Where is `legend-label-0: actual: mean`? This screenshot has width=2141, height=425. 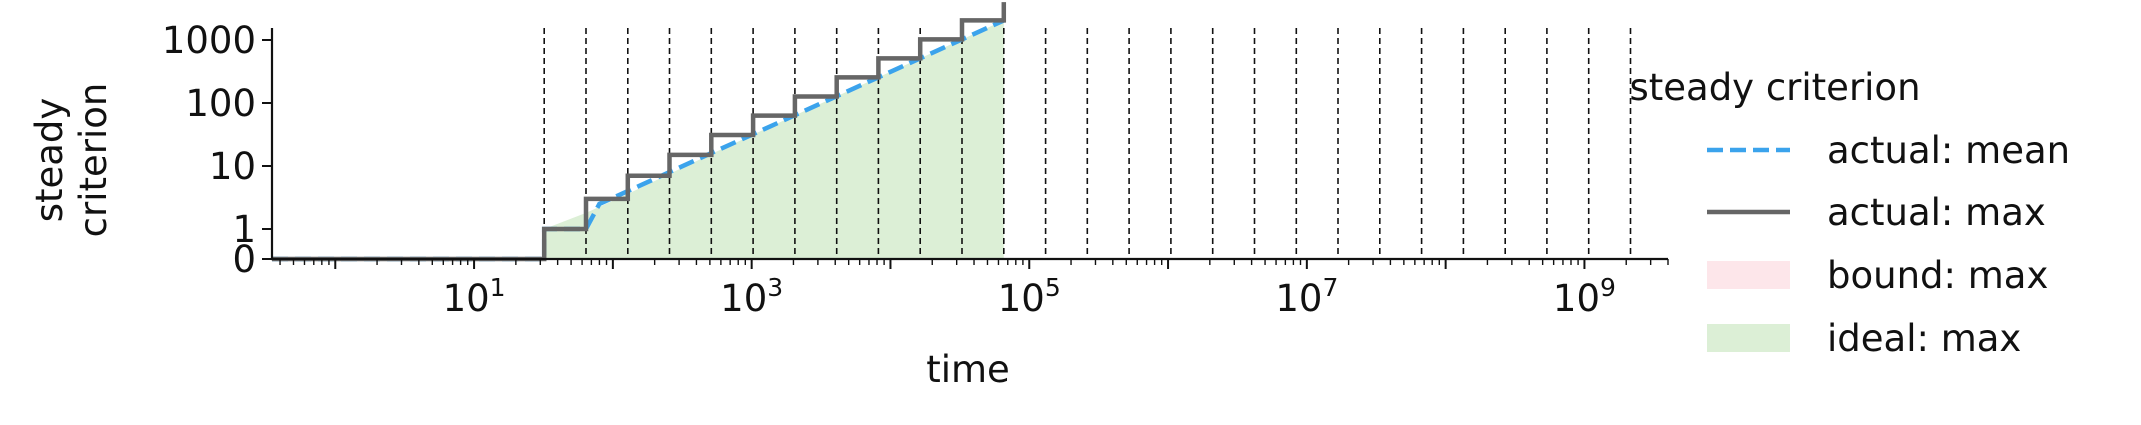 legend-label-0: actual: mean is located at coordinates (1948, 150).